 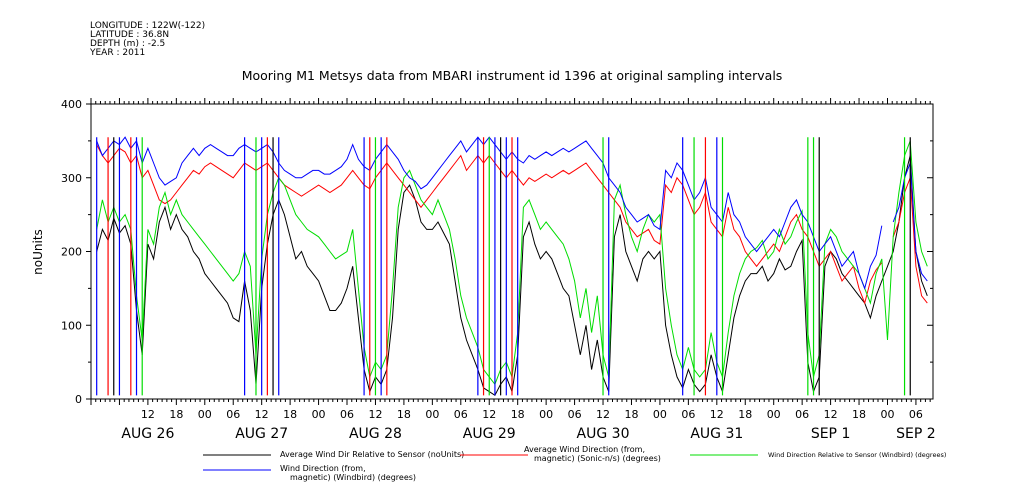 I want to click on meta-depth: DEPTH (m) : -2.5, so click(x=128, y=44).